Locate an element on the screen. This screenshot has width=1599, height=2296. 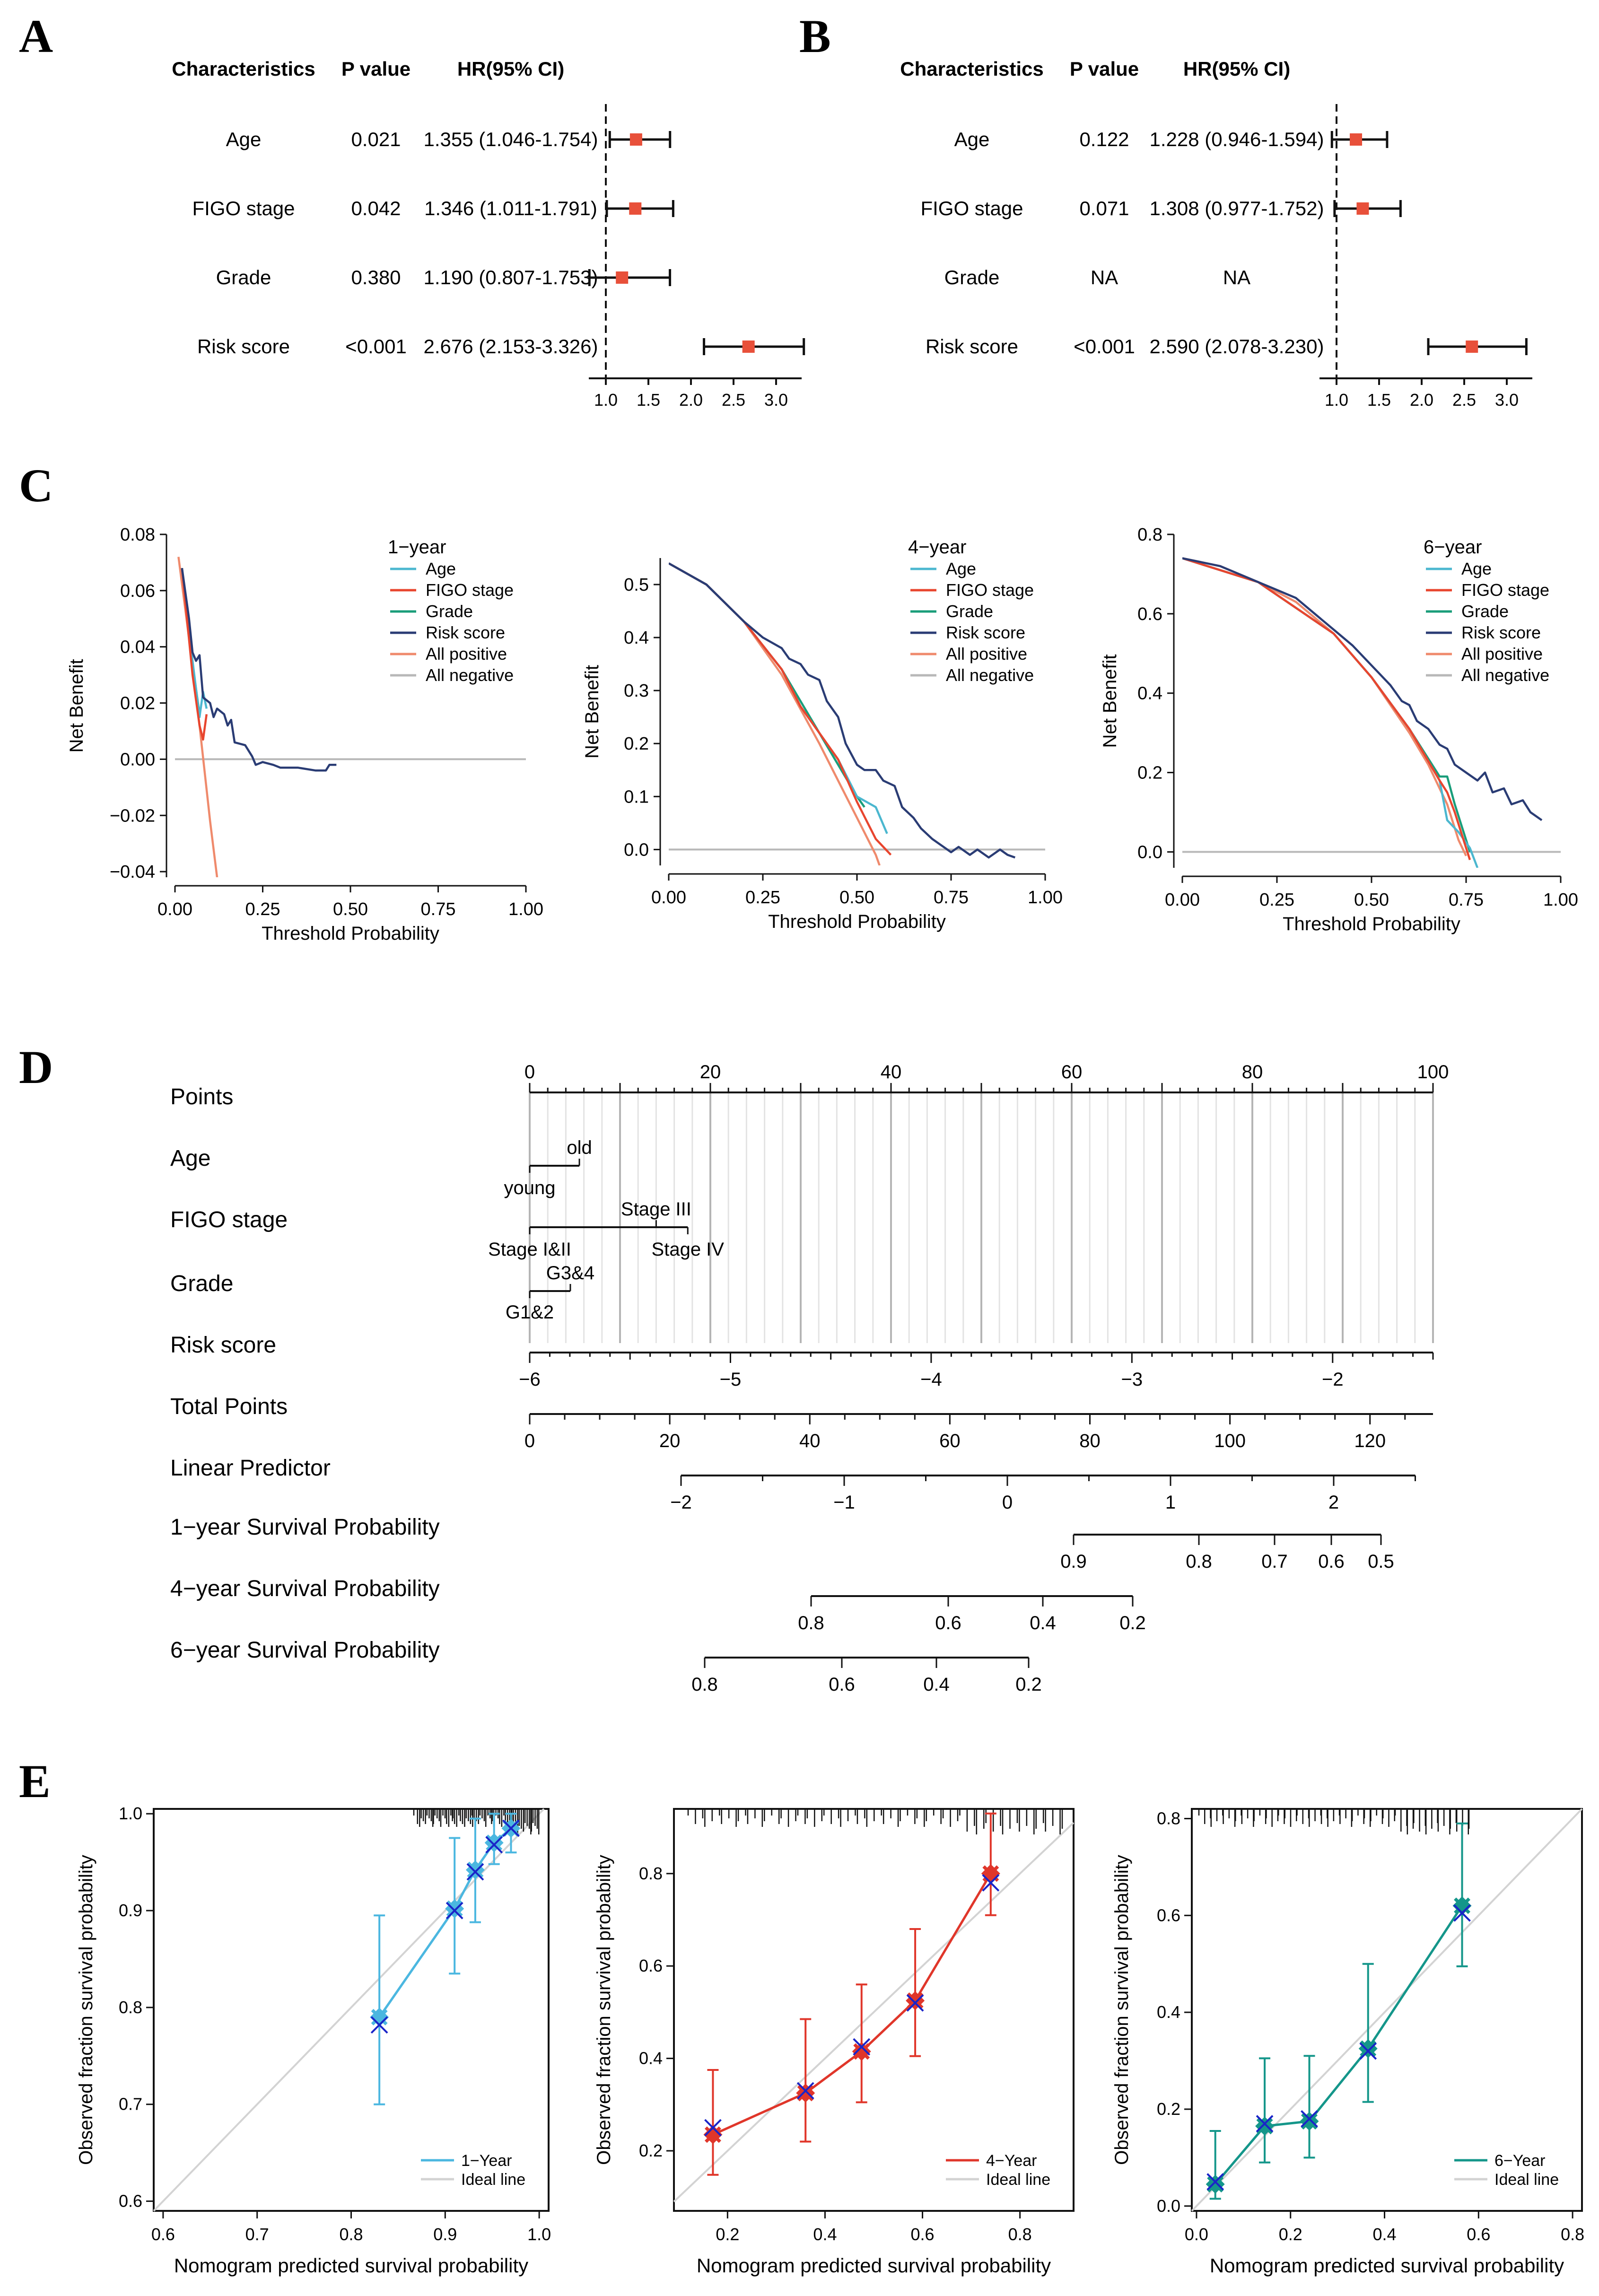
legend-label: 4−Year is located at coordinates (1011, 2161).